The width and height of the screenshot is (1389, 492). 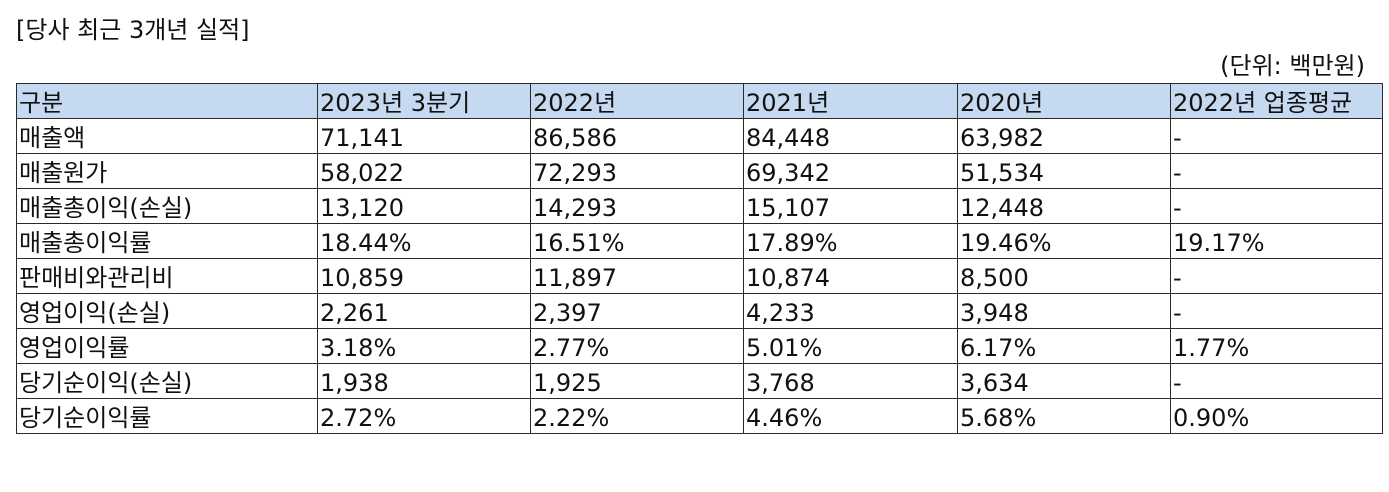 I want to click on row-label: 매출액, so click(x=167, y=136).